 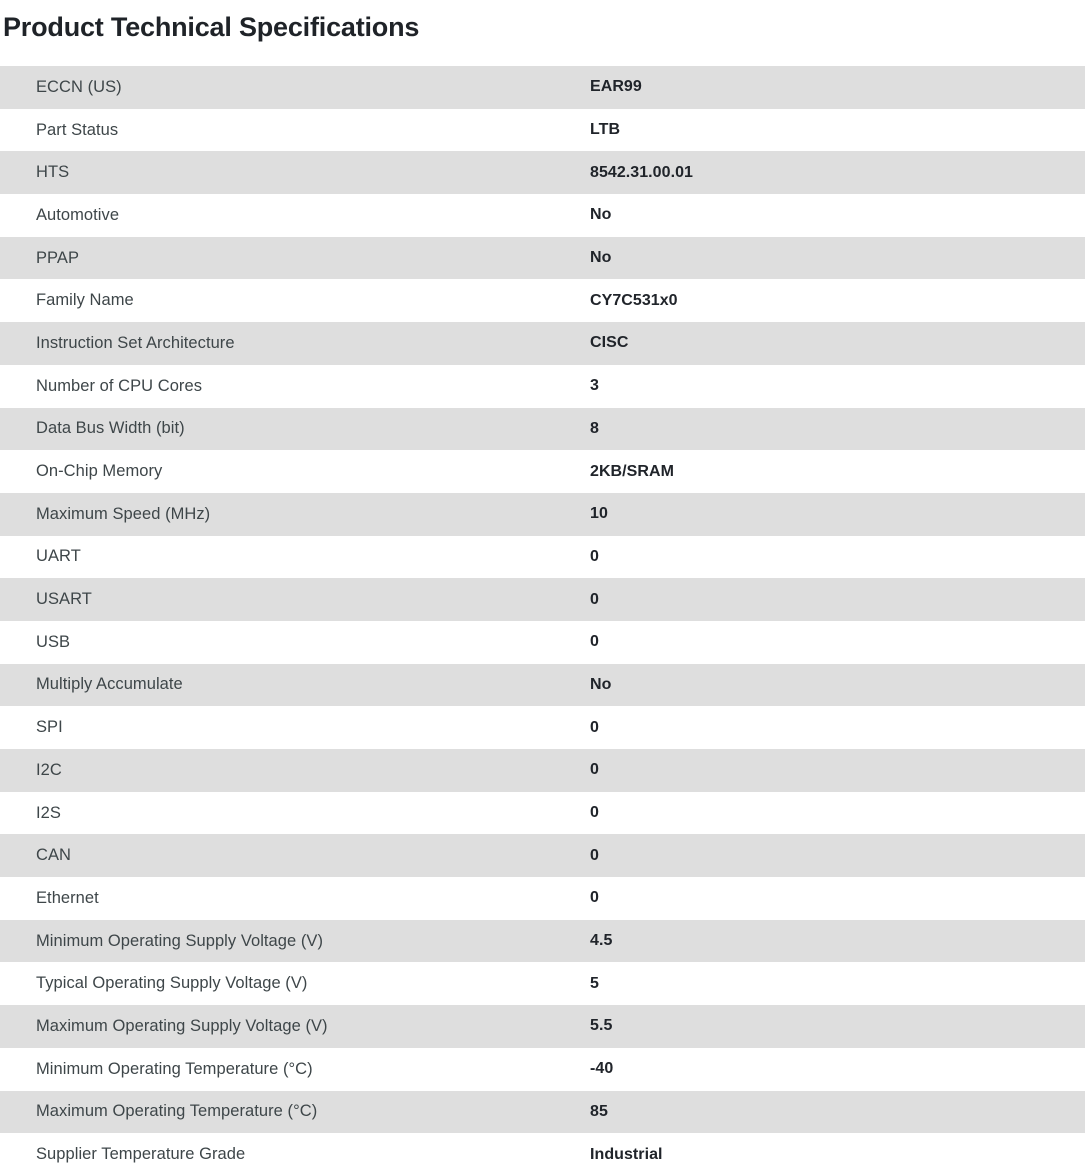 What do you see at coordinates (641, 172) in the screenshot?
I see `spec-value: 8542.31.00.01` at bounding box center [641, 172].